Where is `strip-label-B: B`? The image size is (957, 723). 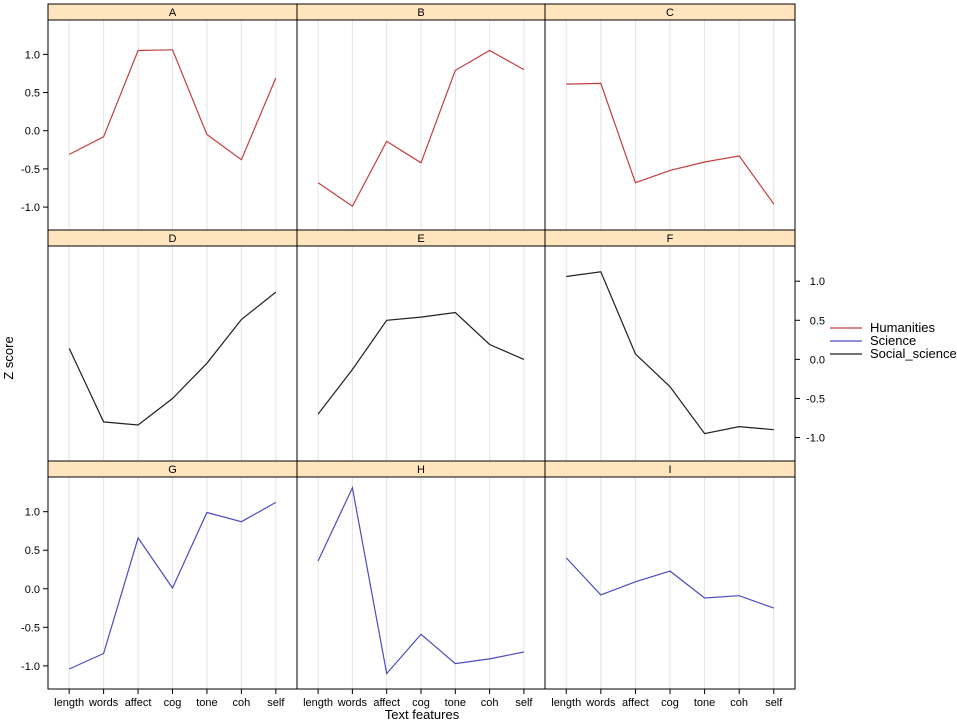 strip-label-B: B is located at coordinates (420, 13).